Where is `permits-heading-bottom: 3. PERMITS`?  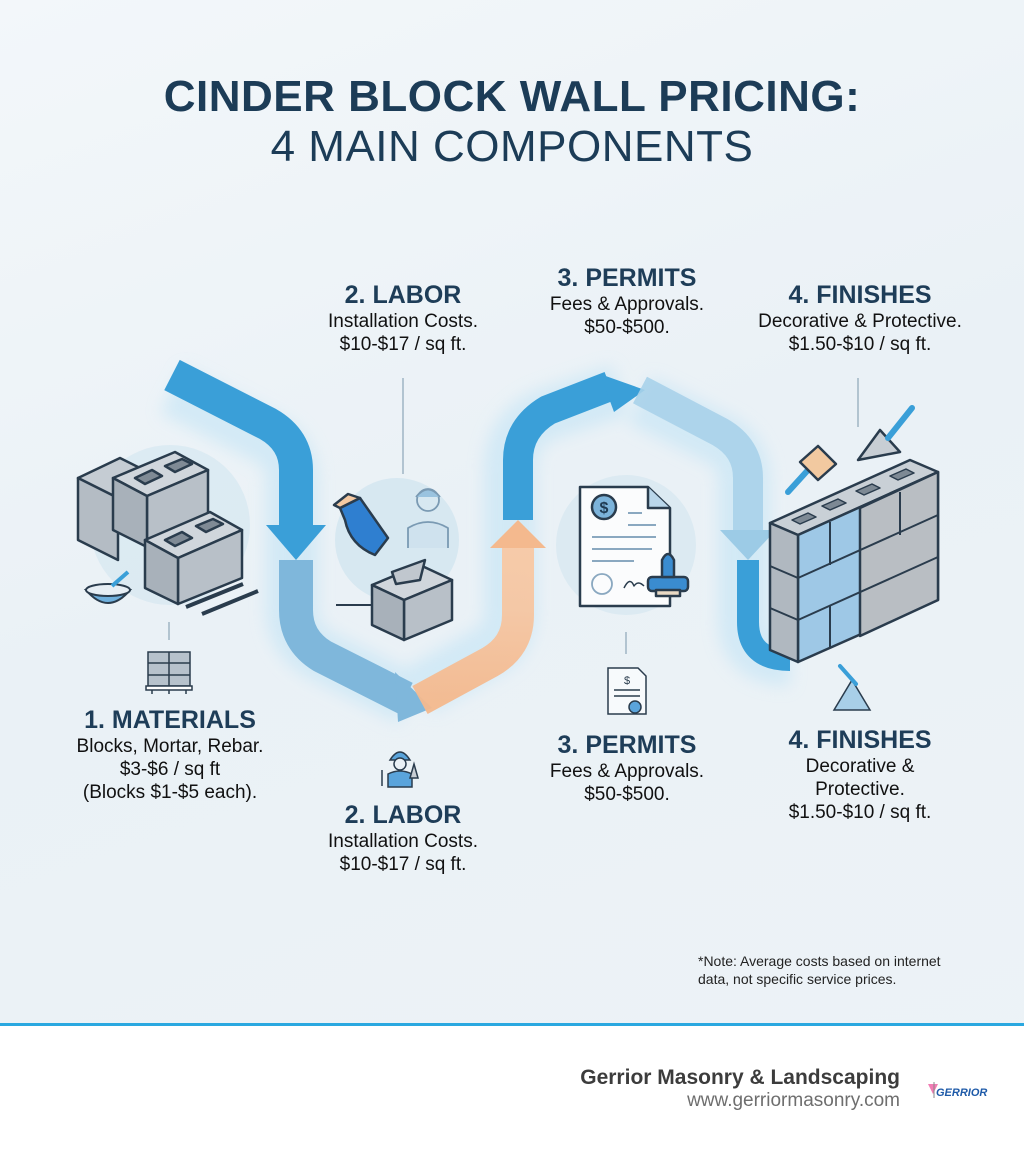 permits-heading-bottom: 3. PERMITS is located at coordinates (627, 745).